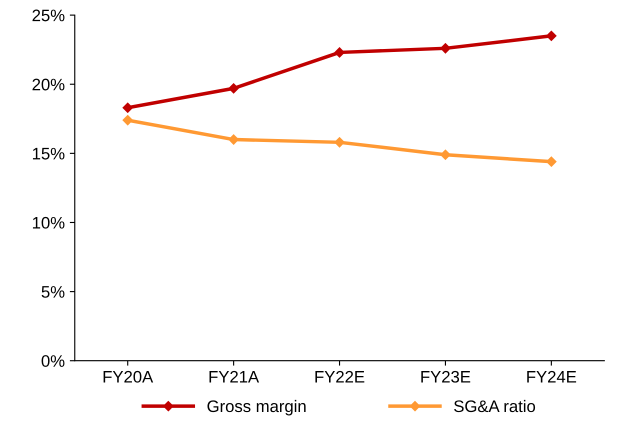  What do you see at coordinates (48, 16) in the screenshot?
I see `y-tick-label: 25%` at bounding box center [48, 16].